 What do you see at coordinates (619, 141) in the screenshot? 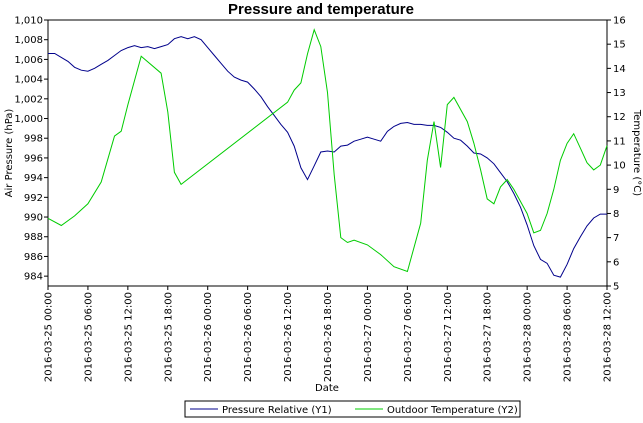
I see `y2-tick-label: 11` at bounding box center [619, 141].